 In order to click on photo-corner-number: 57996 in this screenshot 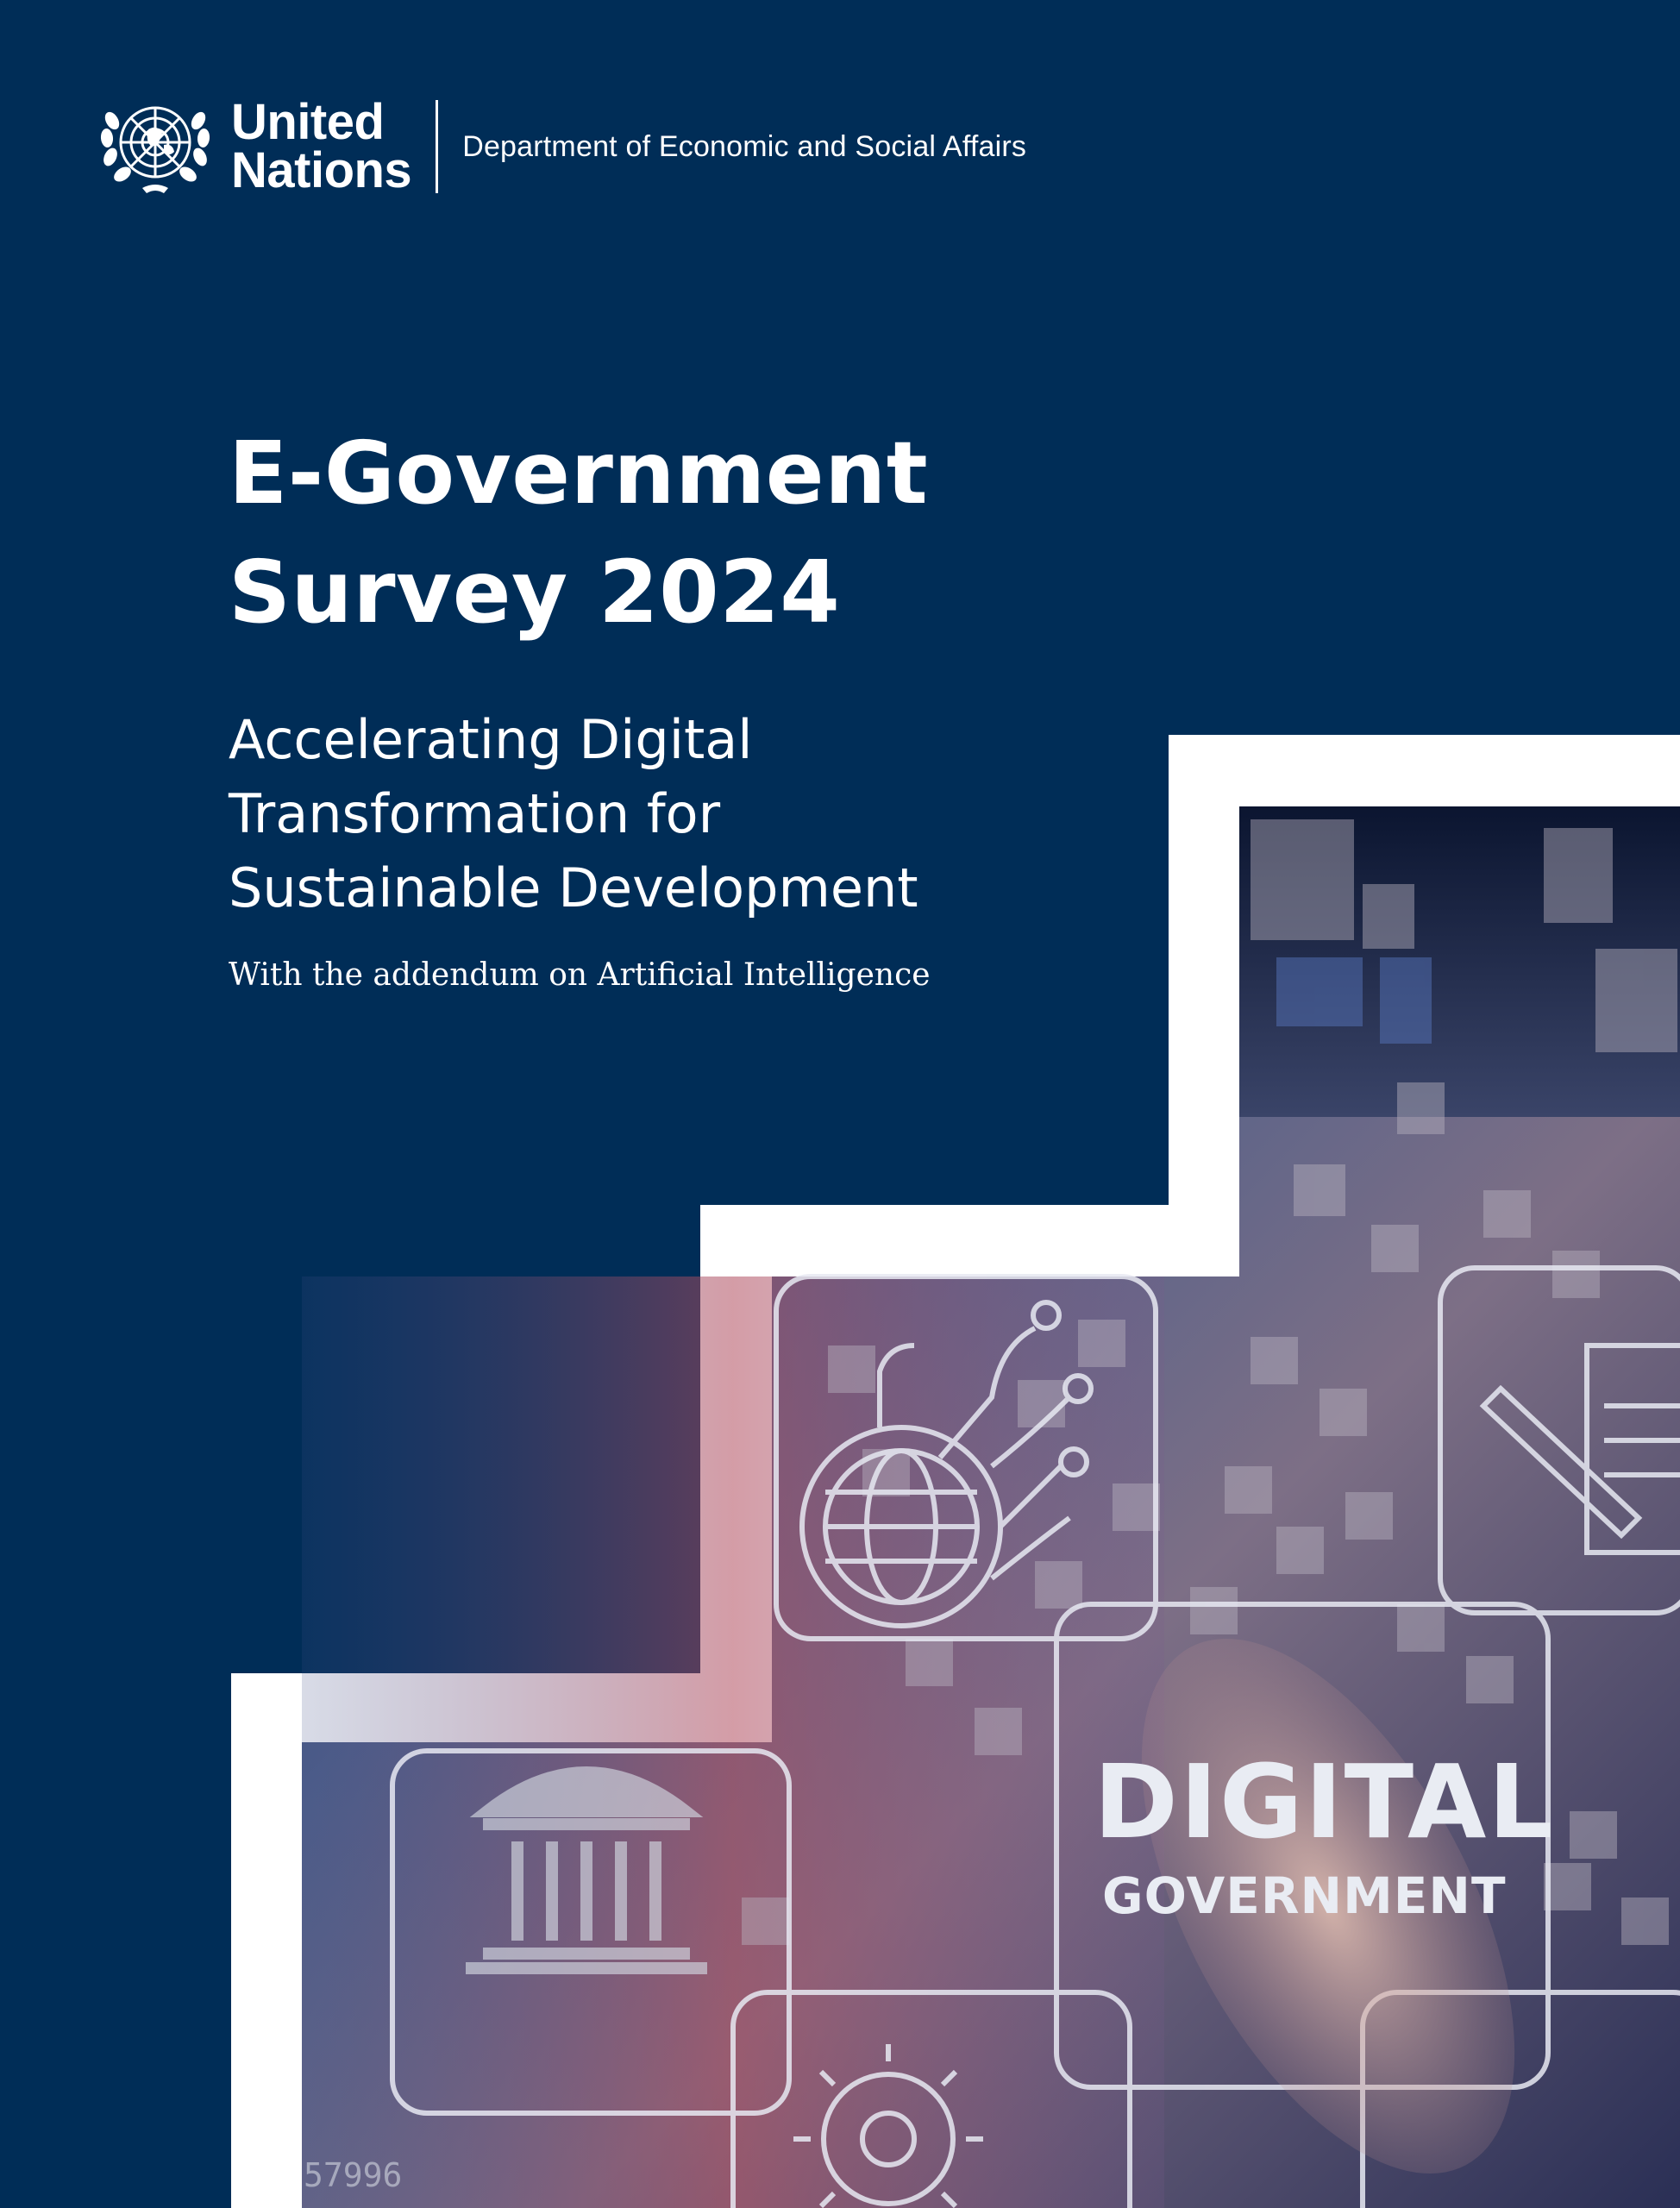, I will do `click(353, 2175)`.